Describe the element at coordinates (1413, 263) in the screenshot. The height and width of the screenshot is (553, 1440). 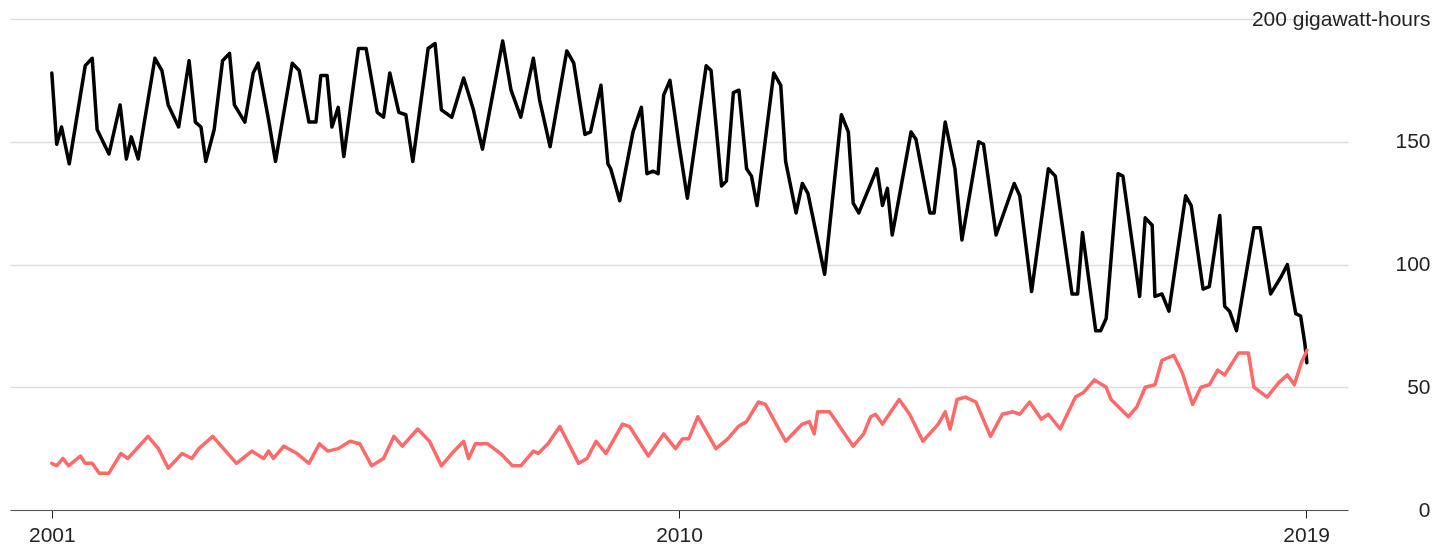
I see `y-tick-label: 100` at that location.